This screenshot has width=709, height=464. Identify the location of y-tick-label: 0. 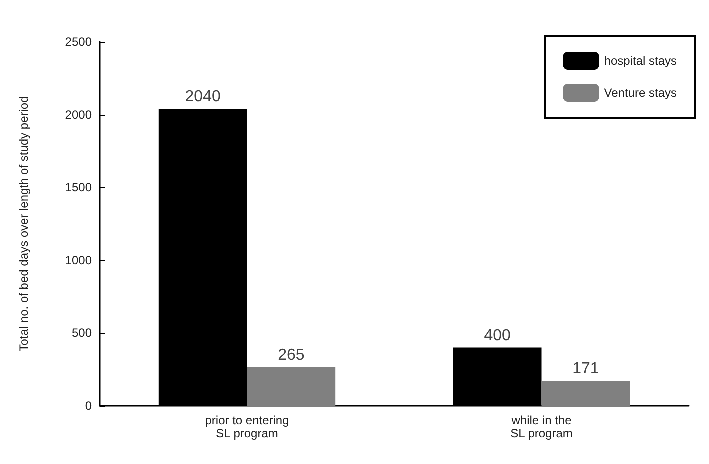
(88, 406).